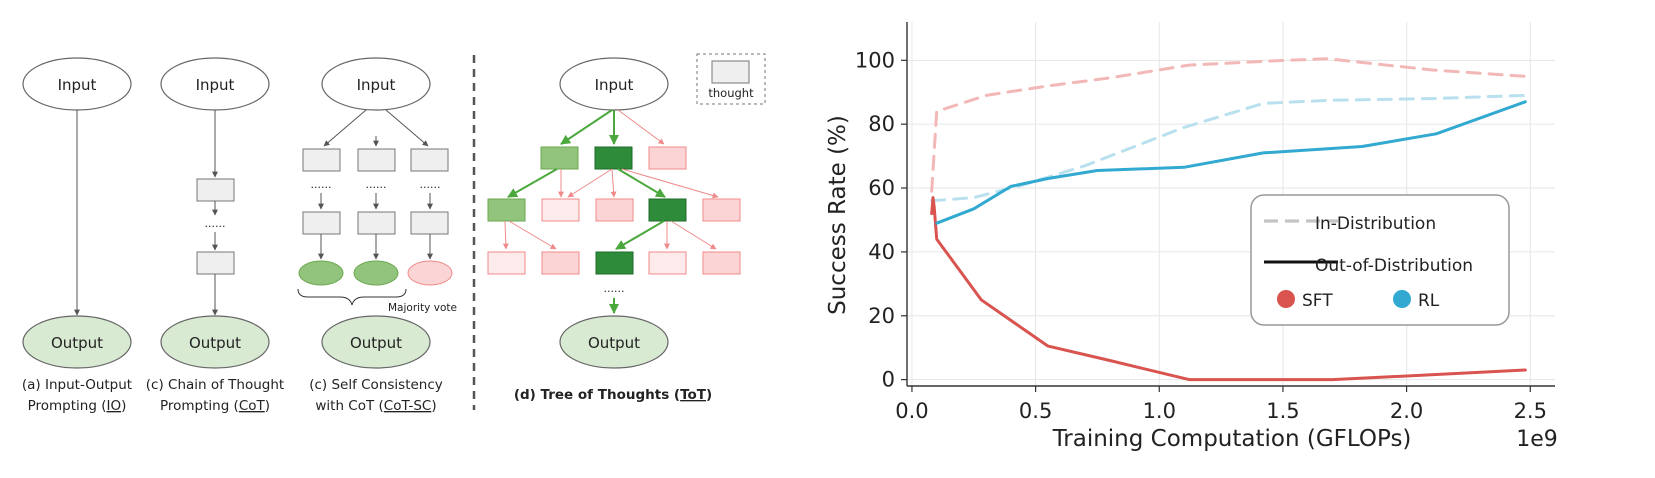 This screenshot has height=478, width=1655. Describe the element at coordinates (613, 395) in the screenshot. I see `tot-caption: (d) Tree of Thoughts (ToT)` at that location.